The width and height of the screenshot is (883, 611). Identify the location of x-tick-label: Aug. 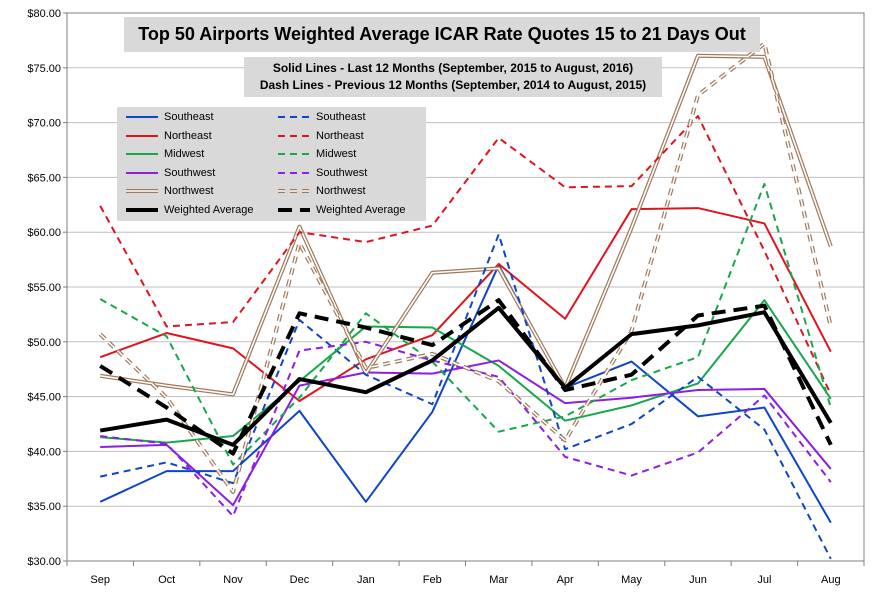
(831, 580).